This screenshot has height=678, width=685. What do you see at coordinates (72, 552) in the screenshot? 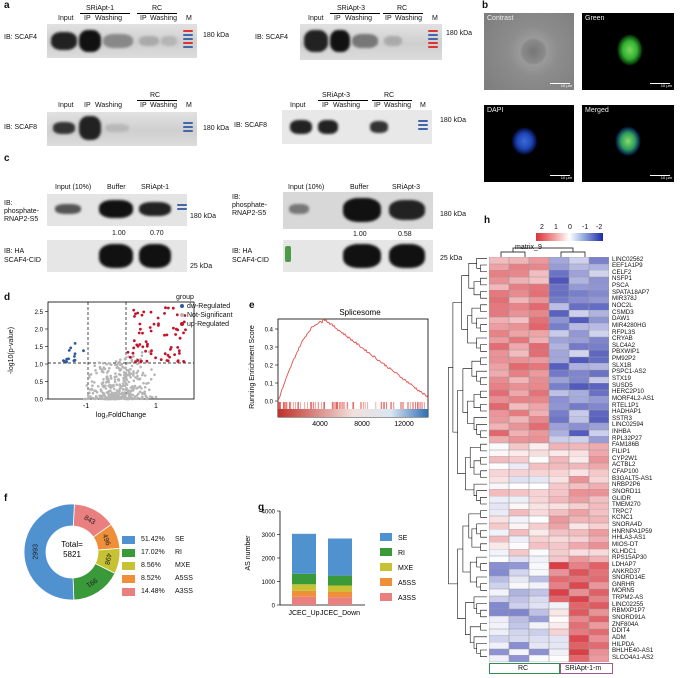
I see `donut-slices` at bounding box center [72, 552].